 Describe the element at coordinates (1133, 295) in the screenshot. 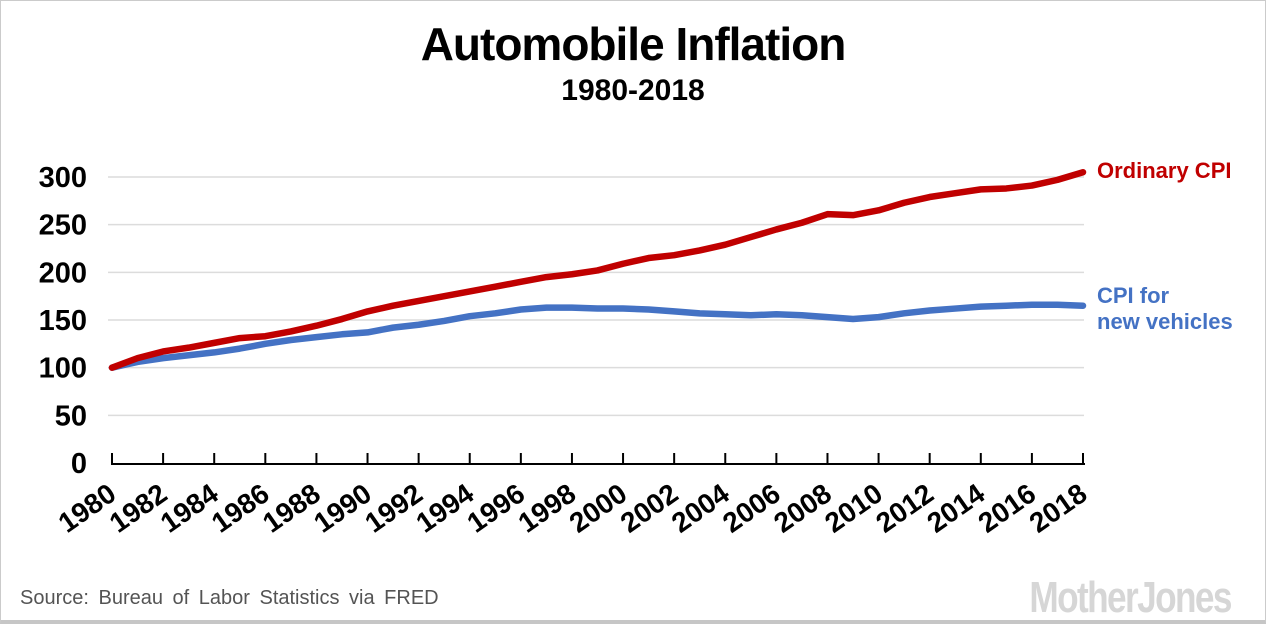

I see `legend-new-vehicles-line1: CPI for` at that location.